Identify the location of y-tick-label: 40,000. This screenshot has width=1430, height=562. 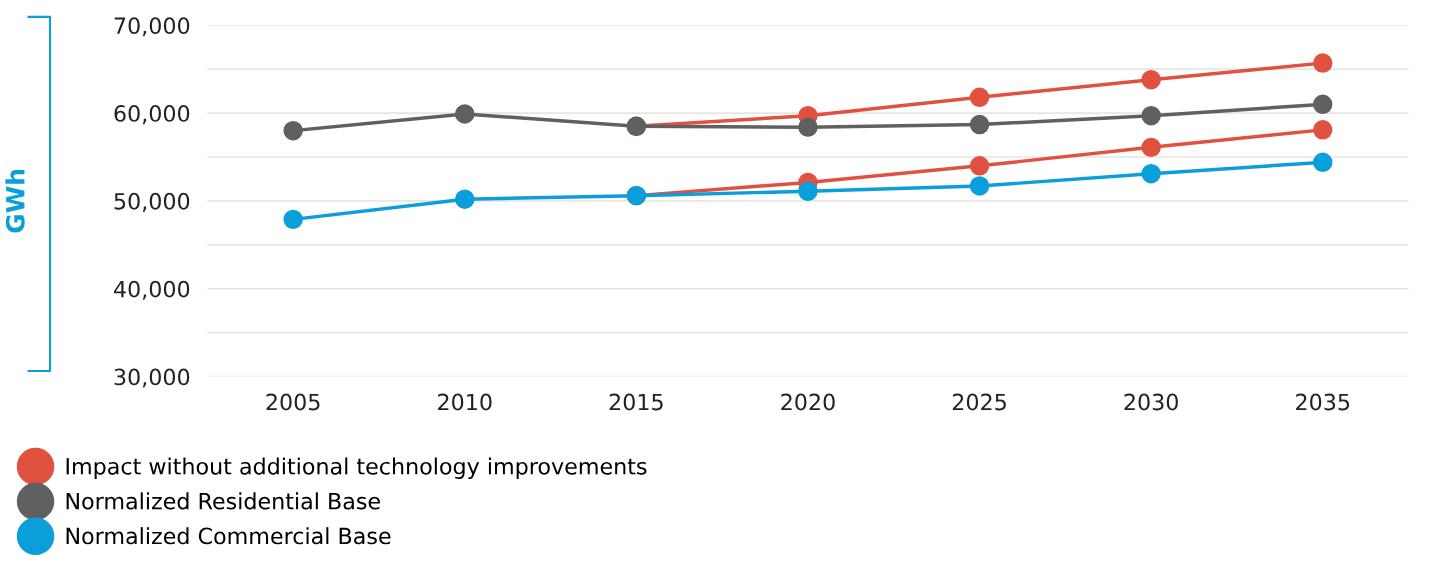
(152, 290).